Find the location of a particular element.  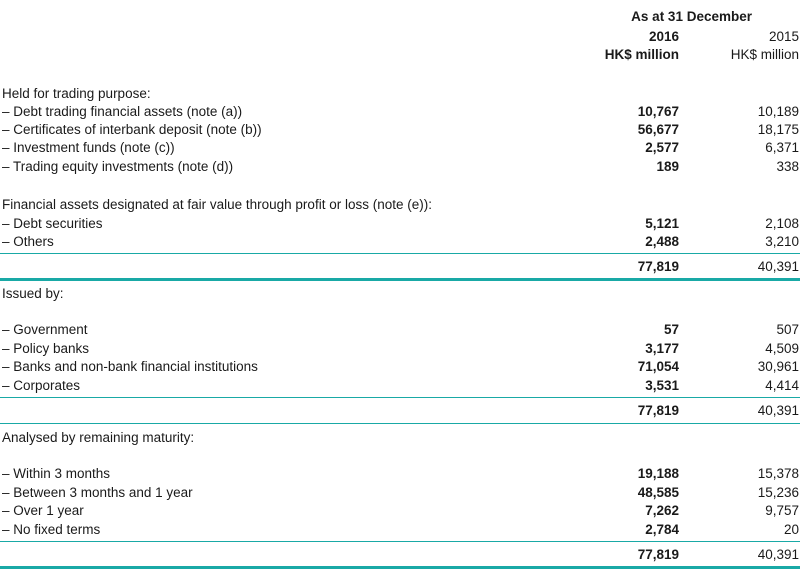

value-2015: 4,414 is located at coordinates (782, 385).